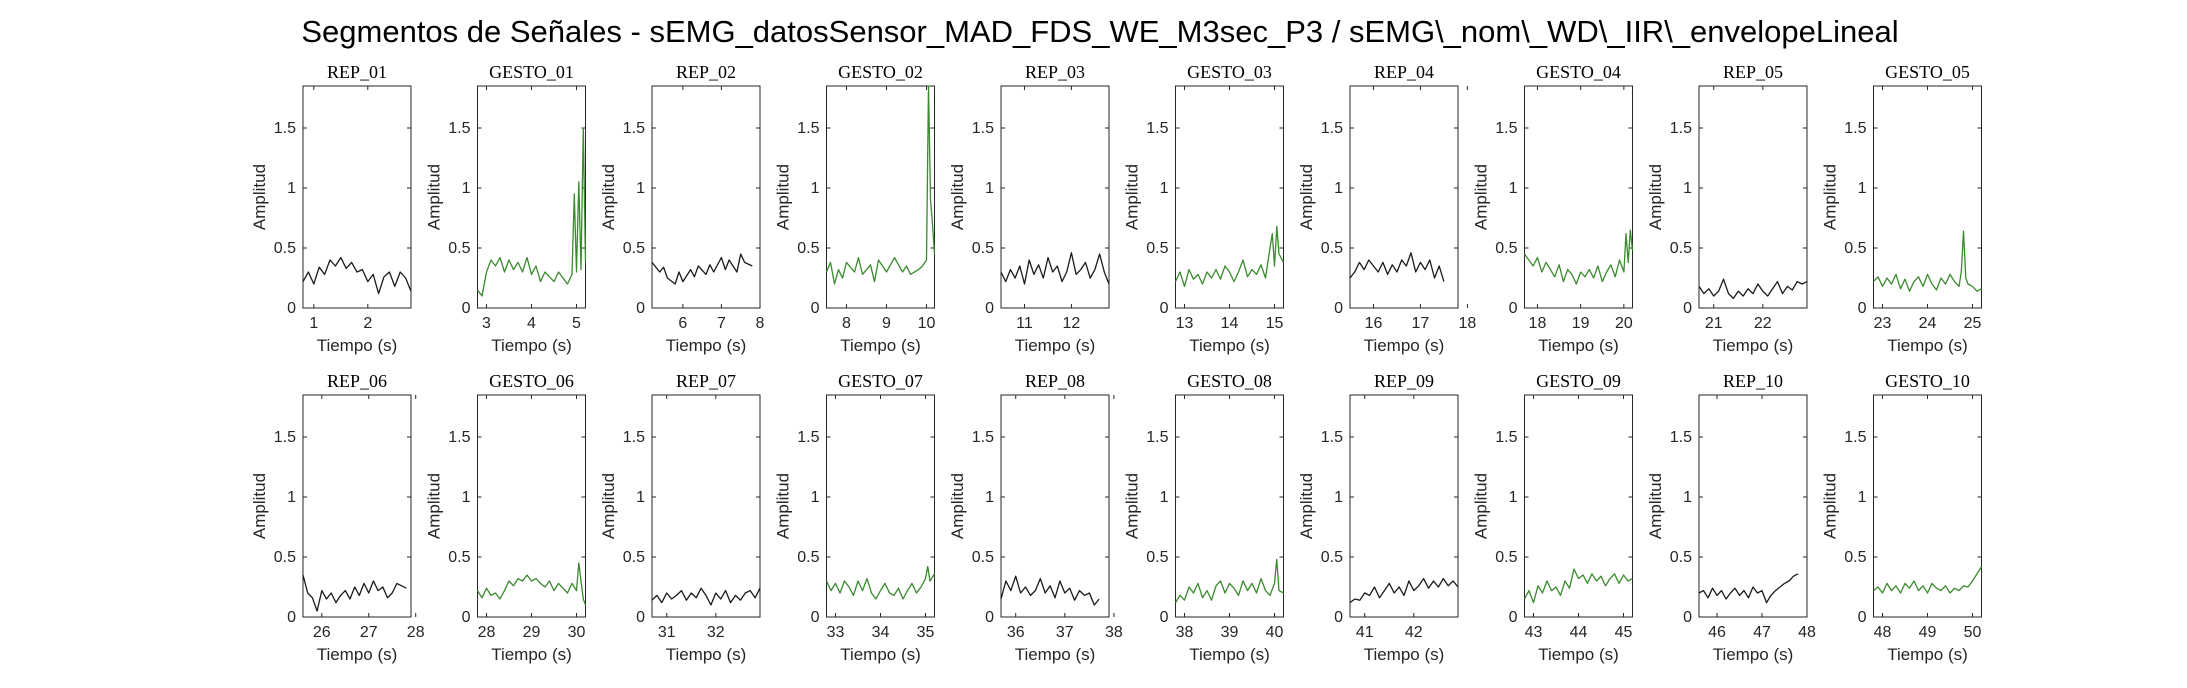  I want to click on x-tick-label: 18, so click(1467, 323).